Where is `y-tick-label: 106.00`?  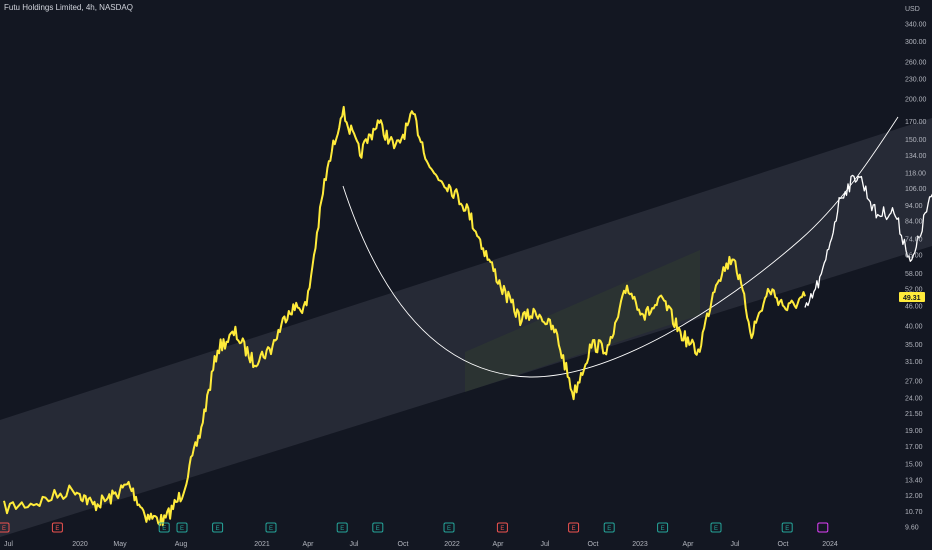
y-tick-label: 106.00 is located at coordinates (916, 189).